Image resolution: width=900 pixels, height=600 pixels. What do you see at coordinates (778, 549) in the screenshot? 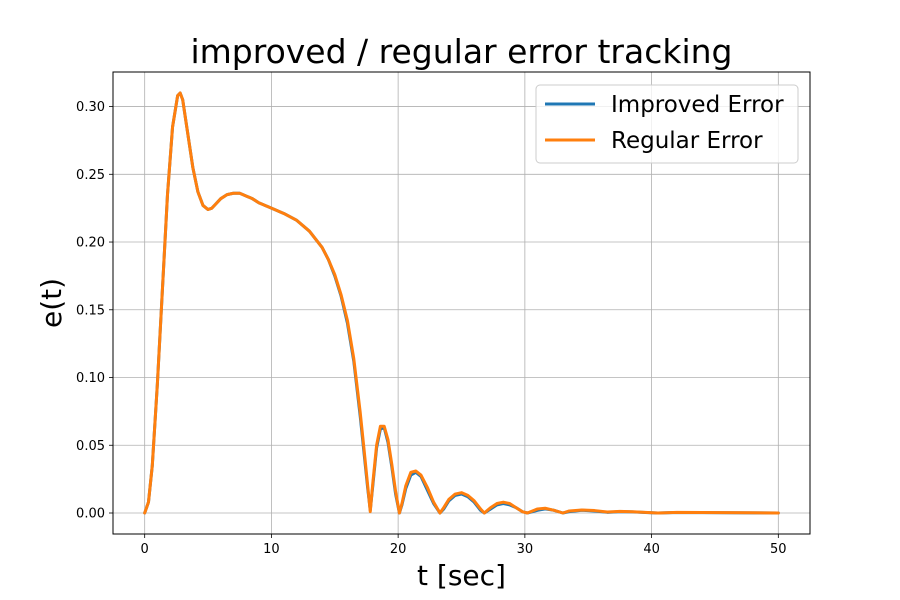
I see `x-tick-label: 50` at bounding box center [778, 549].